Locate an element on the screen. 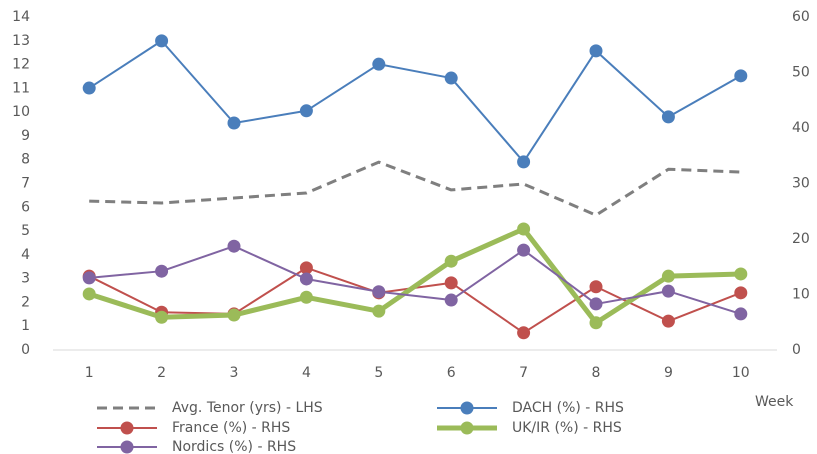 The image size is (817, 454). y-tick-label: 13 is located at coordinates (21, 41).